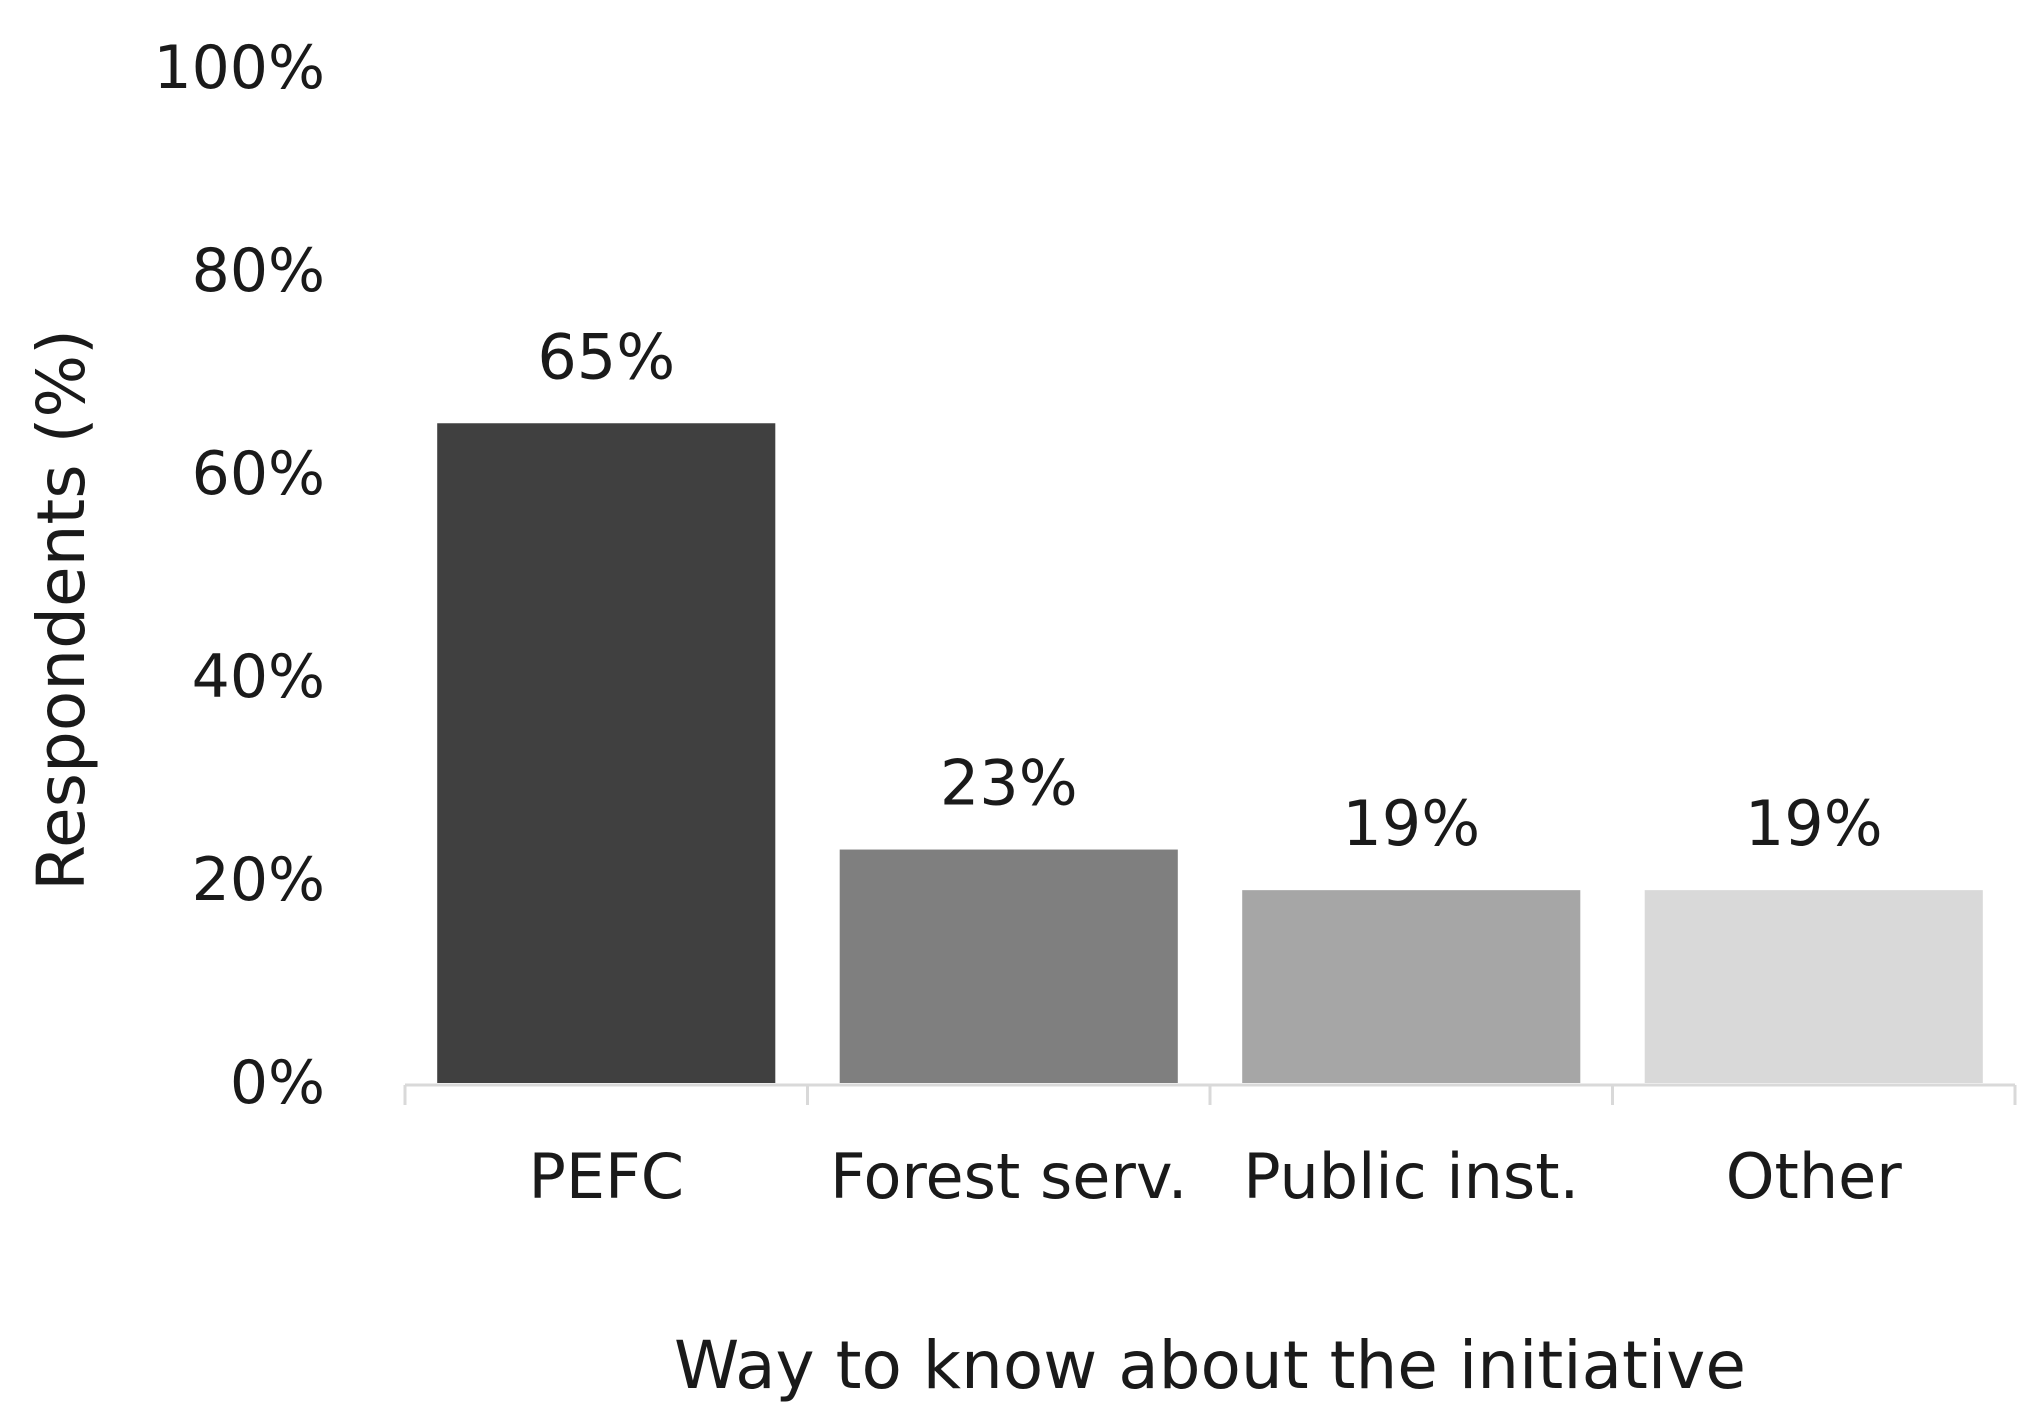 The height and width of the screenshot is (1423, 2036). What do you see at coordinates (239, 68) in the screenshot?
I see `y-tick-label: 100%` at bounding box center [239, 68].